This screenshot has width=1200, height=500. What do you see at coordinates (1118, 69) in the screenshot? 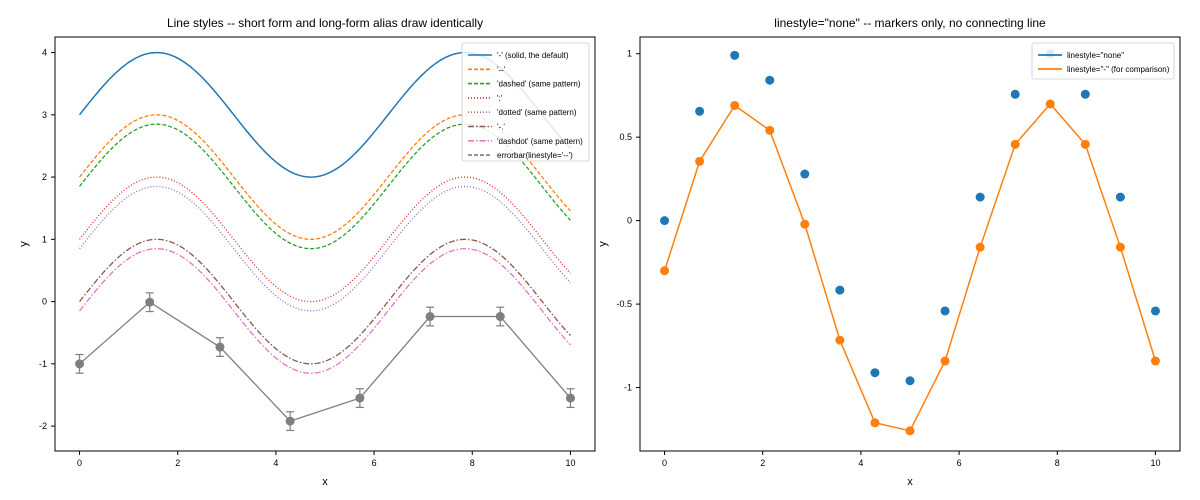
I see `legend-label-1: linestyle="-" (for comparison)` at bounding box center [1118, 69].